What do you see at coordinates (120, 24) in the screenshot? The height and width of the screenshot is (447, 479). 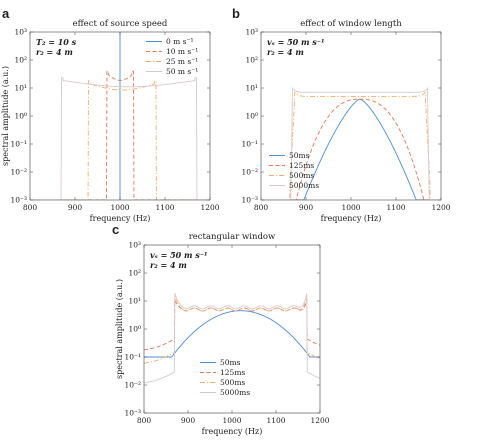 I see `chart-title: effect of source speed` at bounding box center [120, 24].